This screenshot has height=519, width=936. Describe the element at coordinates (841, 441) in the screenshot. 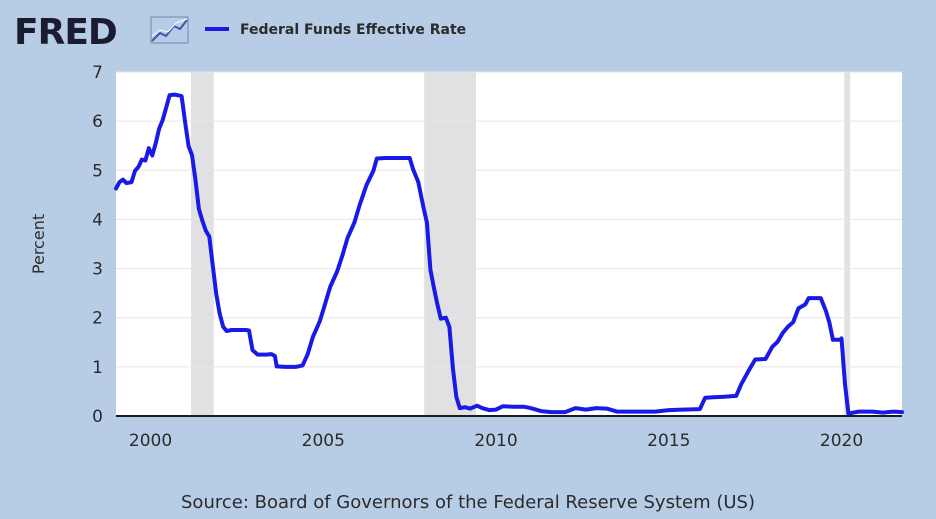

I see `x-tick-label: 2020` at that location.